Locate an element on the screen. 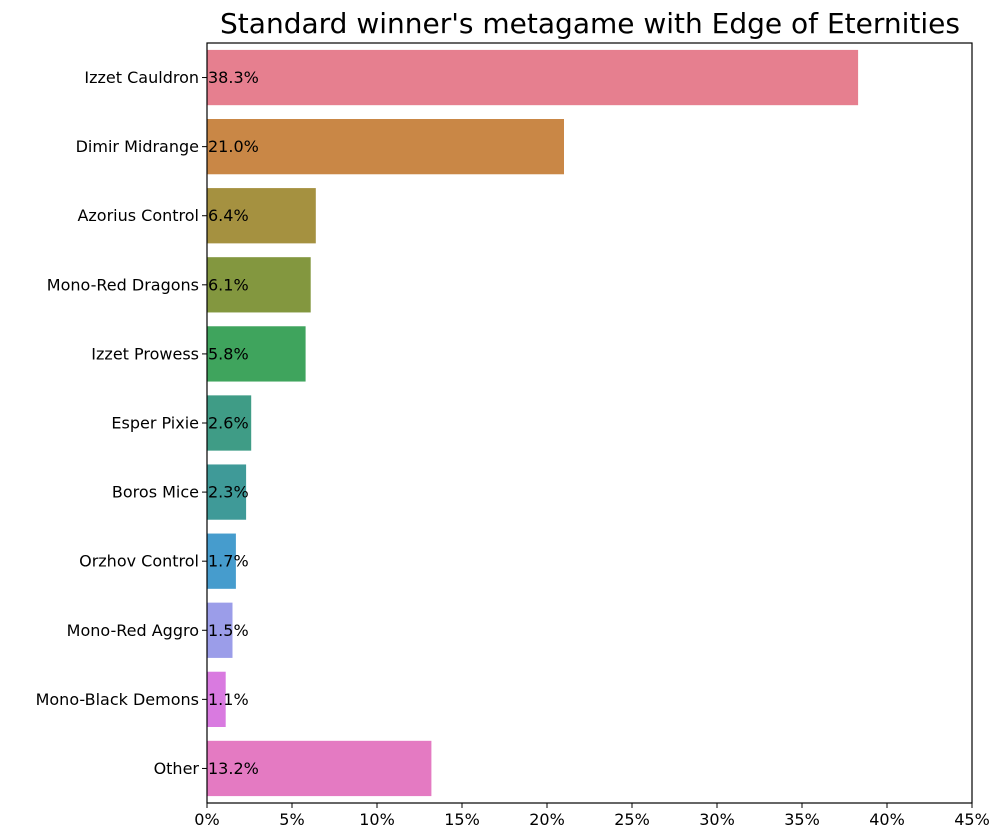 Image resolution: width=1000 pixels, height=833 pixels. x-tick-label: 45% is located at coordinates (972, 819).